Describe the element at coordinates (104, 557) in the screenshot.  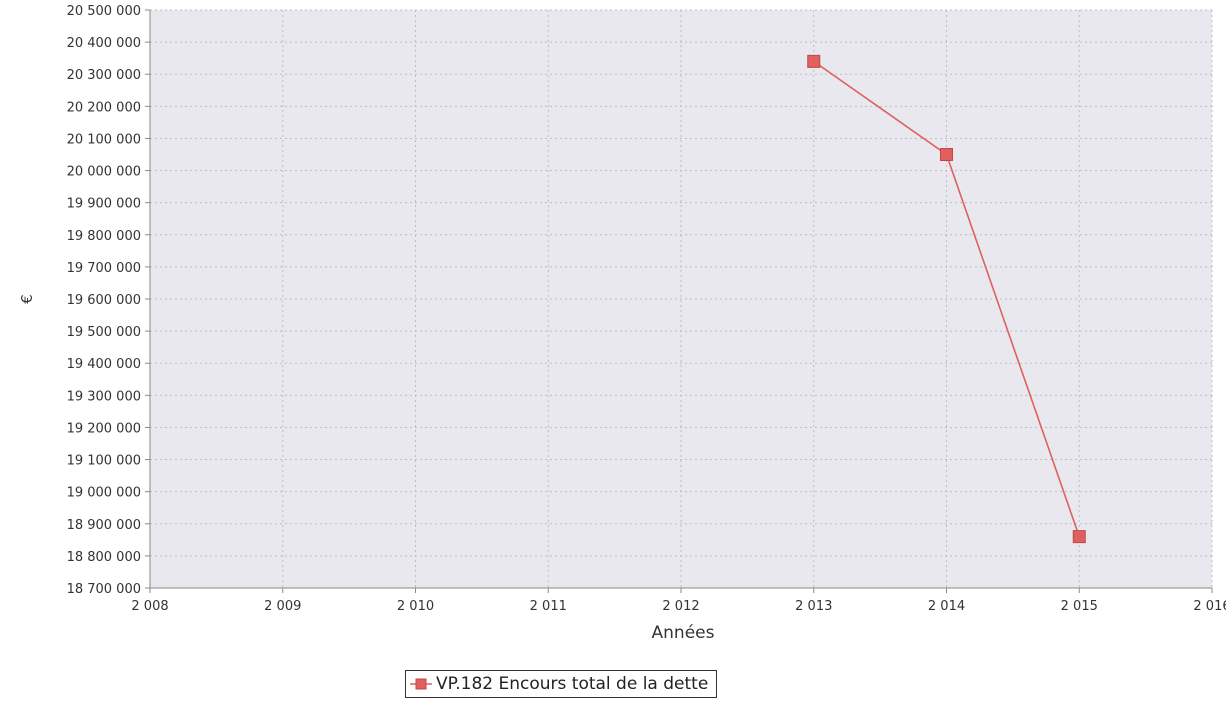
I see `y-tick-label: 18 800 000` at that location.